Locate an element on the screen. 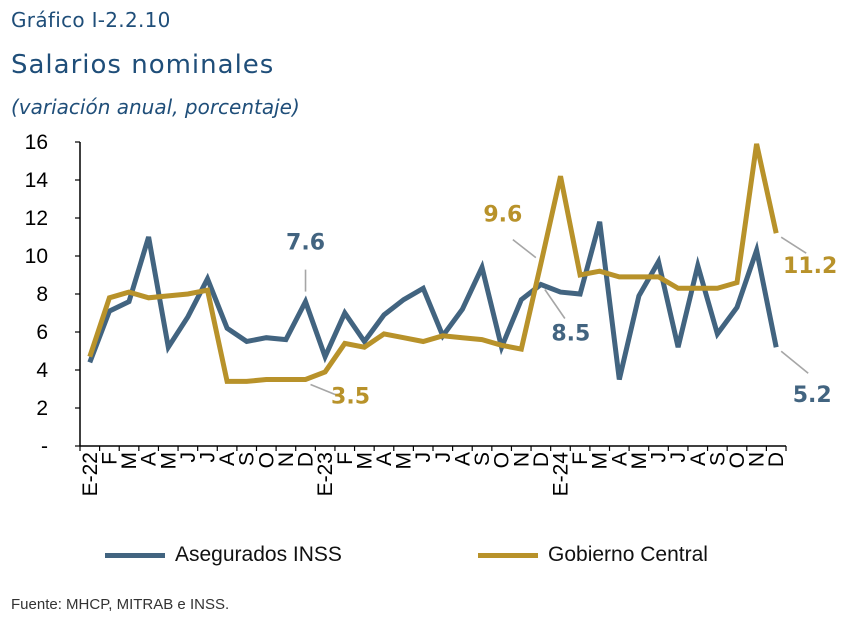 The height and width of the screenshot is (627, 853). y-tick-label: 10 is located at coordinates (36, 256).